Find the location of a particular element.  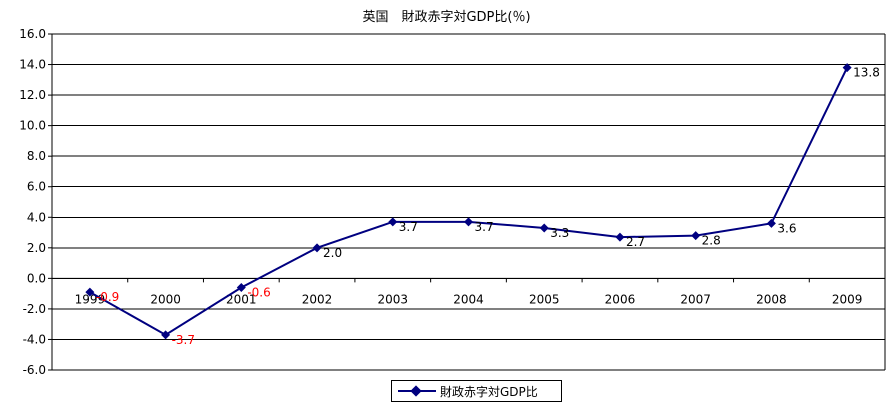

legend: 財政赤字対GDP比 is located at coordinates (476, 391).